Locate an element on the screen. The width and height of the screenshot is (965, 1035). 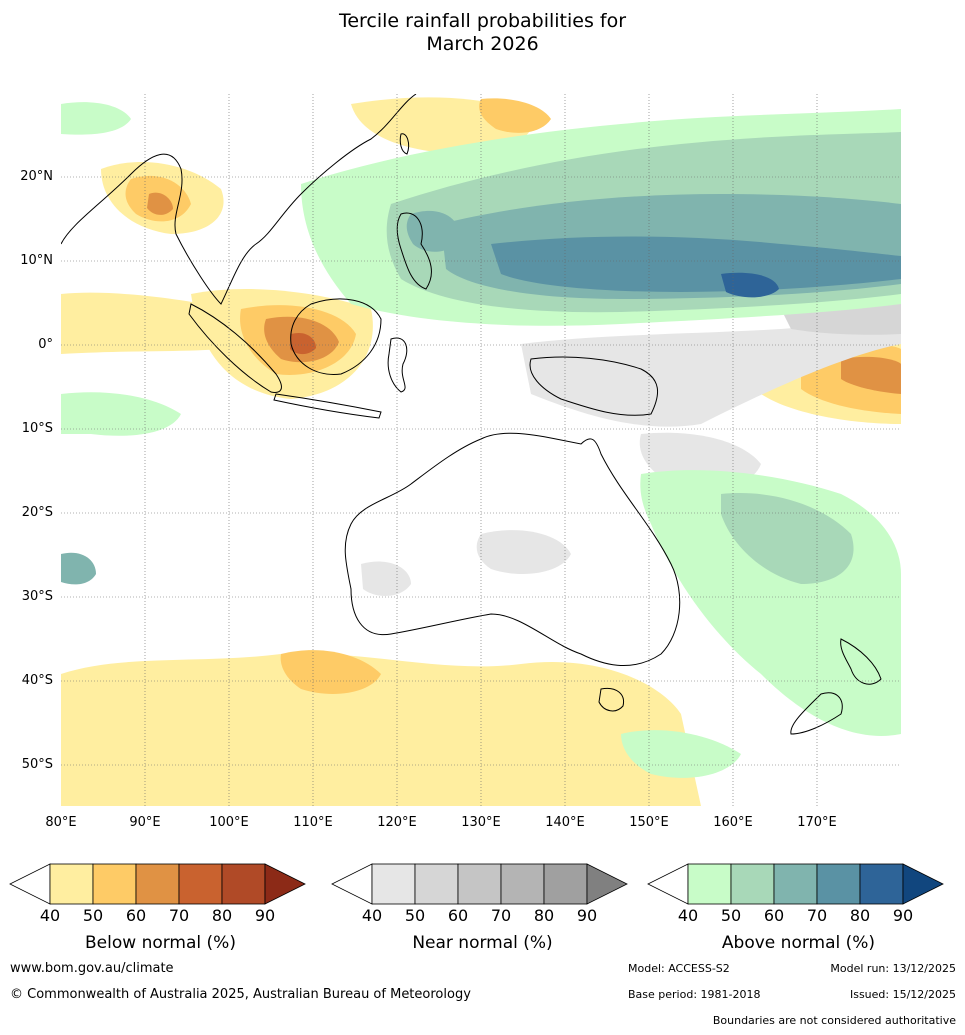
above-normal-colorbar-lower-extend is located at coordinates (668, 884).